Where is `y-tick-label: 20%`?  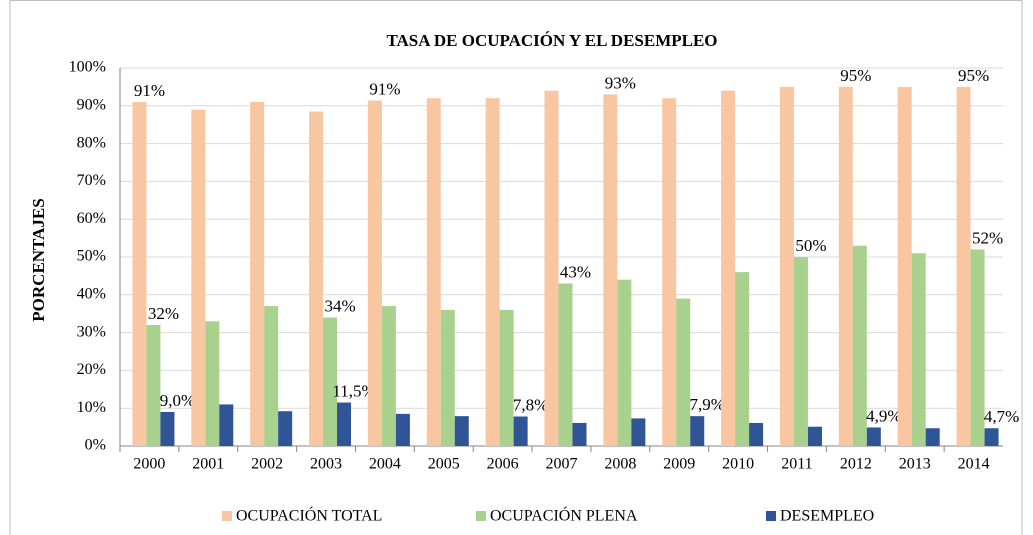 y-tick-label: 20% is located at coordinates (91, 369).